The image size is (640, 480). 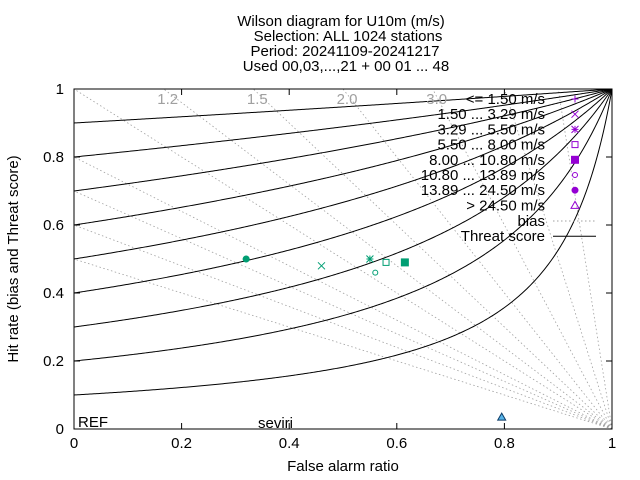 What do you see at coordinates (289, 443) in the screenshot?
I see `x-tick-label: 0.4` at bounding box center [289, 443].